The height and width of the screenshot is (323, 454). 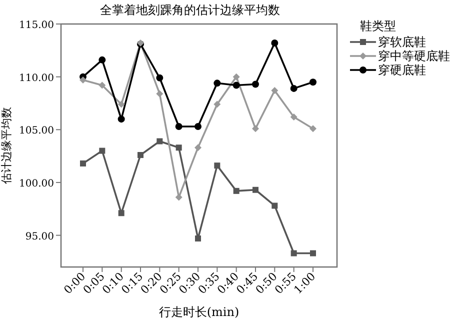 What do you see at coordinates (36, 78) in the screenshot?
I see `y-tick-label: 110.00` at bounding box center [36, 78].